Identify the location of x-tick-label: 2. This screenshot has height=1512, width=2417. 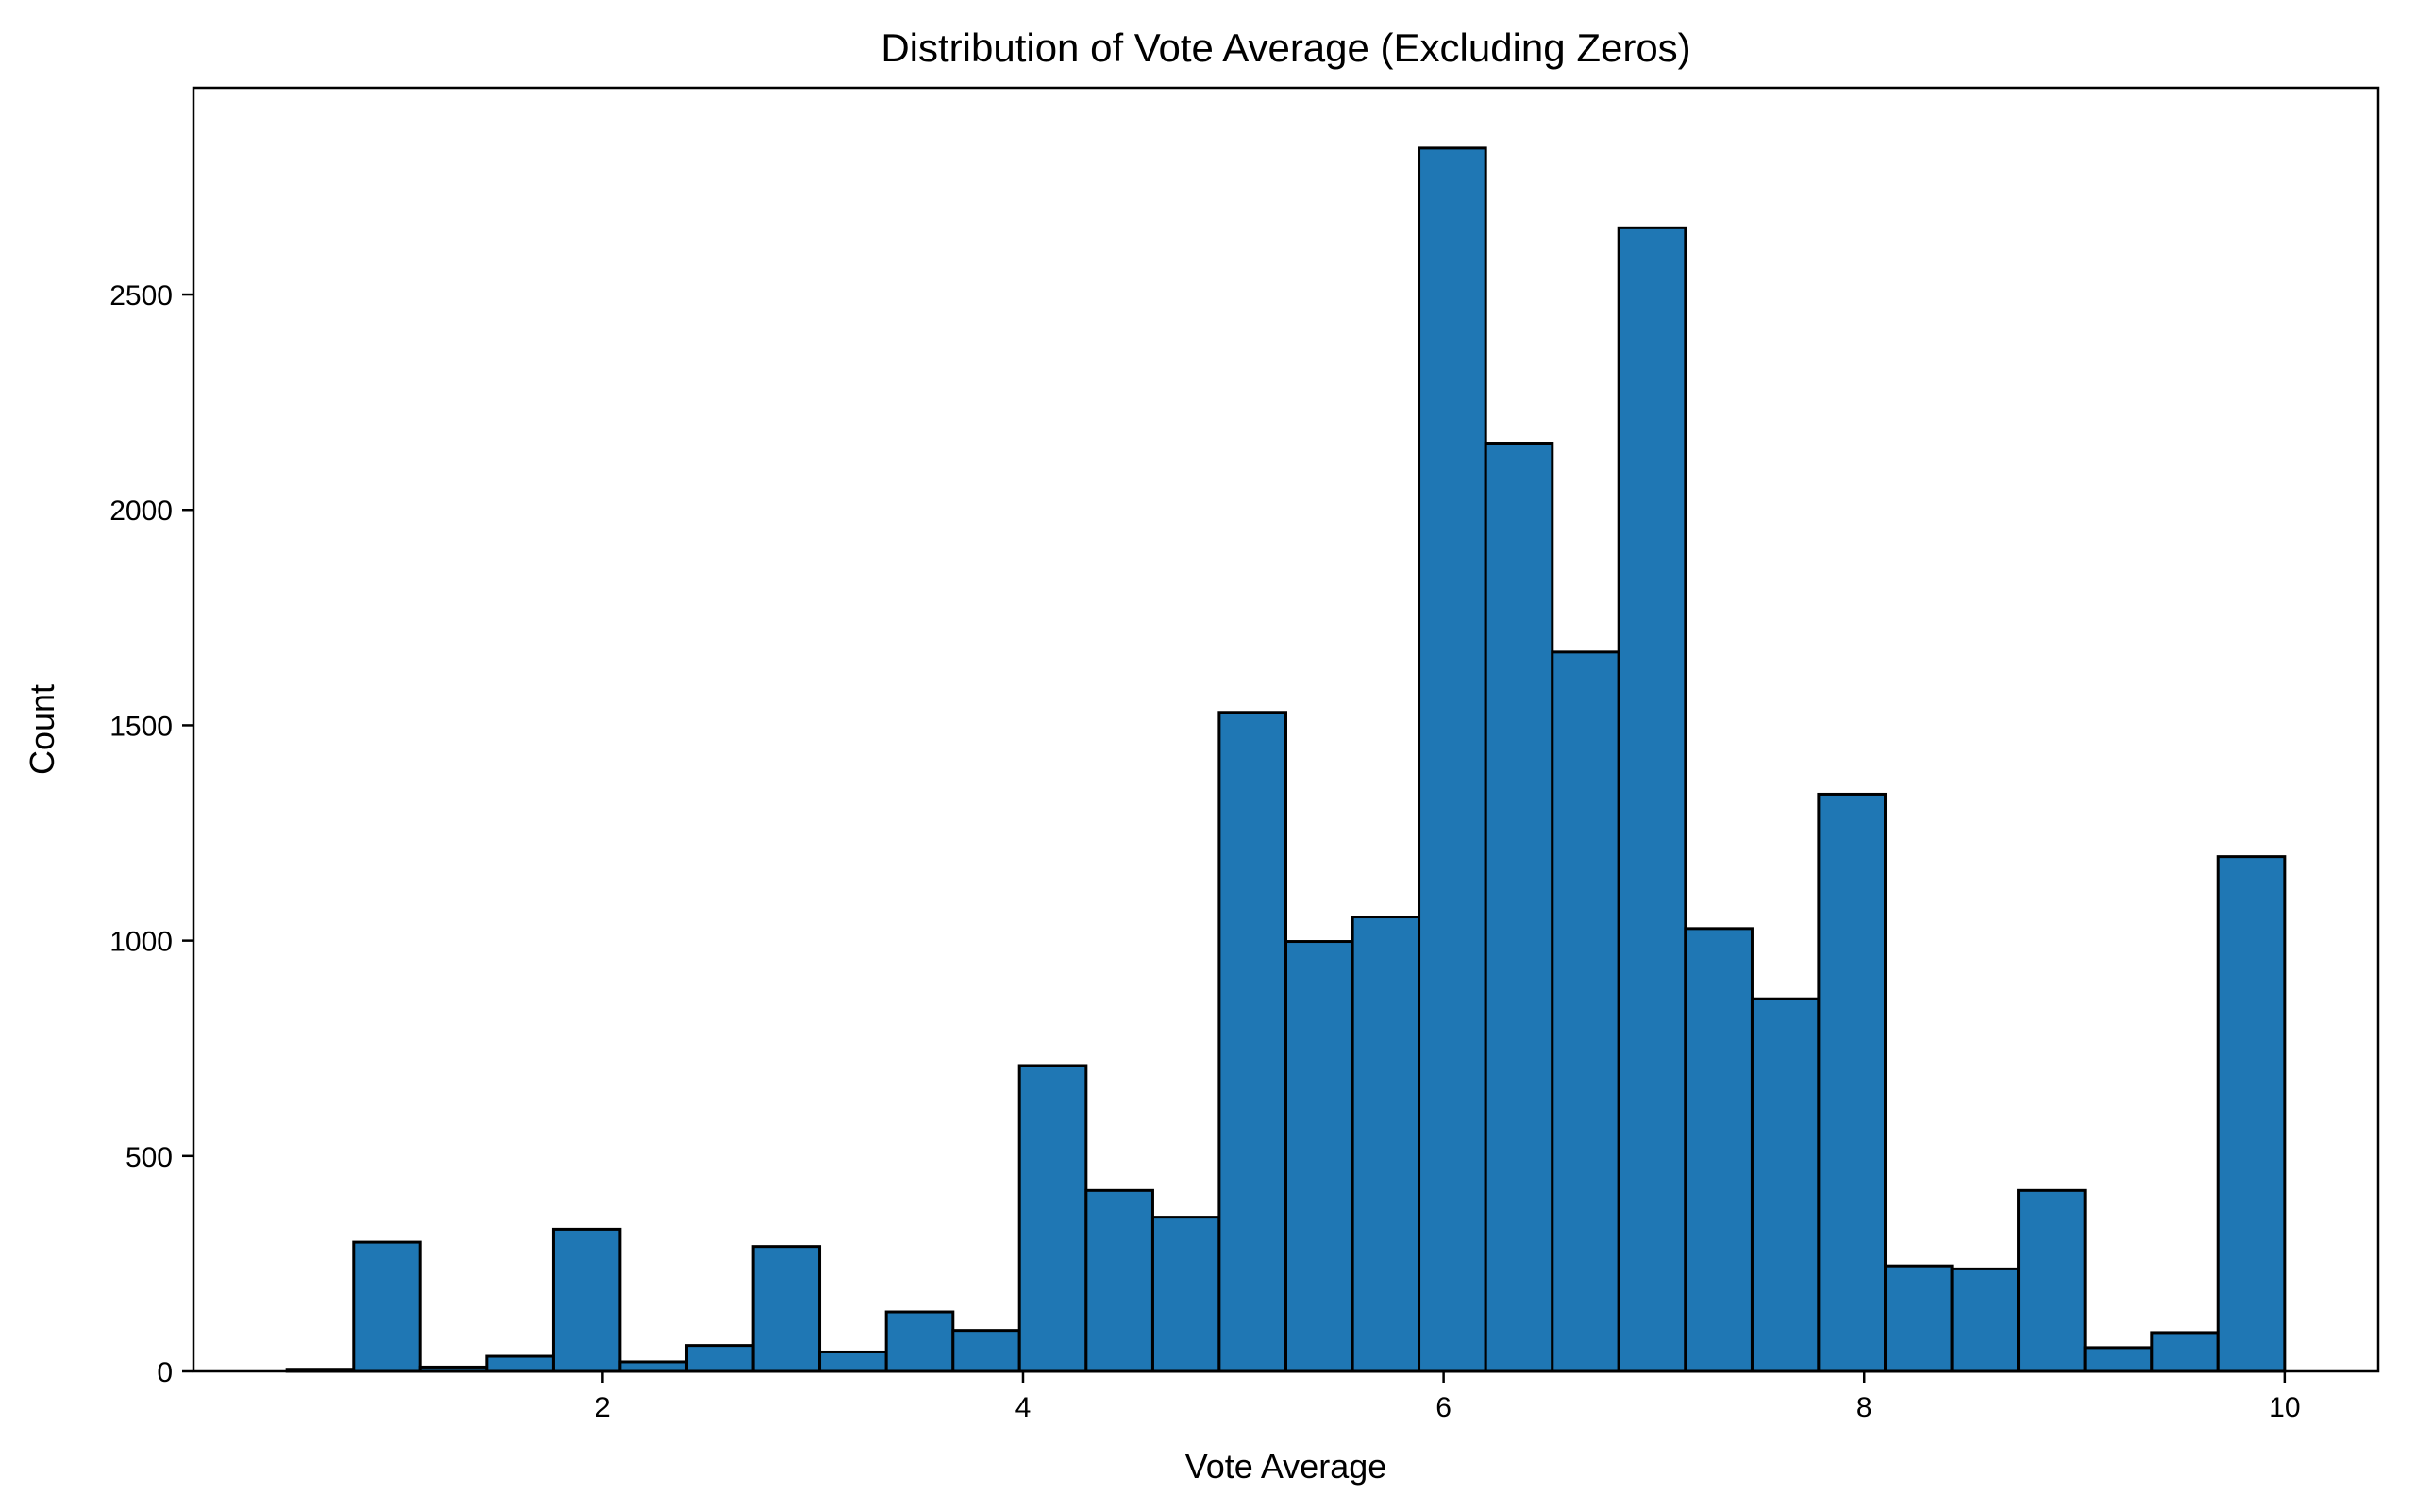
(603, 1407).